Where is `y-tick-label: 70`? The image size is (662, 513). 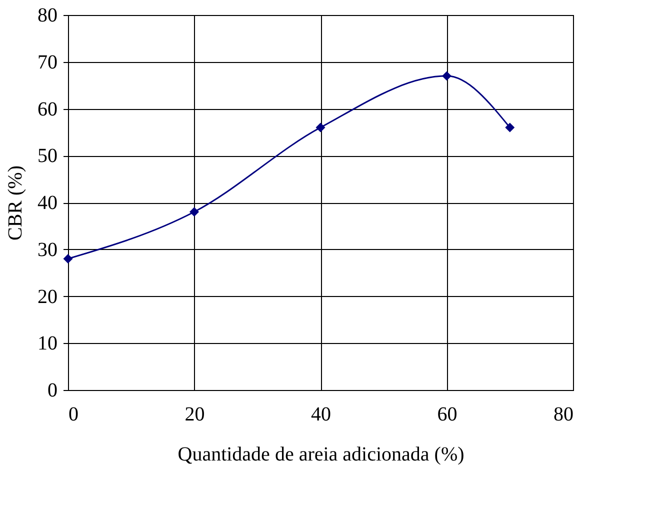 y-tick-label: 70 is located at coordinates (48, 62).